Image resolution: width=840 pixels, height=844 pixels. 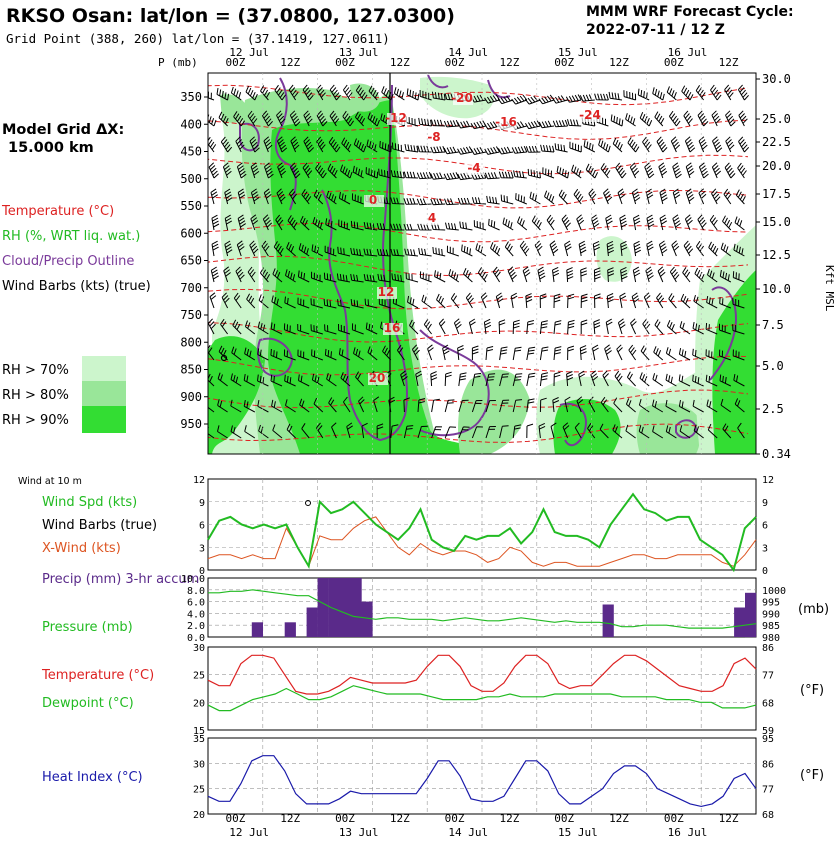 What do you see at coordinates (771, 638) in the screenshot?
I see `y2-tick-label: 980` at bounding box center [771, 638].